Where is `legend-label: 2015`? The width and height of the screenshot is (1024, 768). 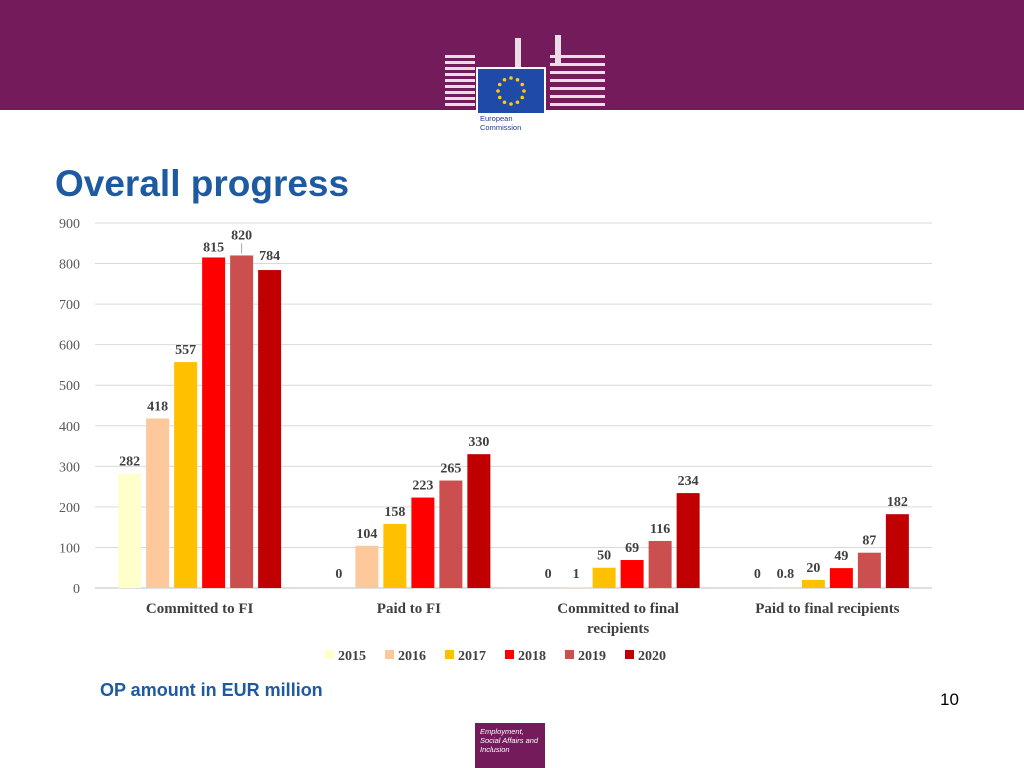
legend-label: 2015 is located at coordinates (352, 656).